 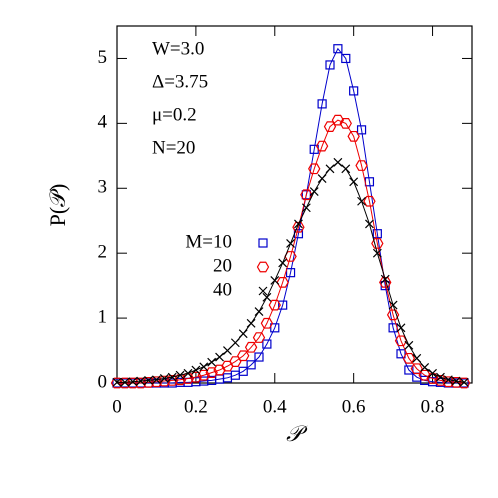 I want to click on x-axis-label: 𝒫, so click(x=297, y=433).